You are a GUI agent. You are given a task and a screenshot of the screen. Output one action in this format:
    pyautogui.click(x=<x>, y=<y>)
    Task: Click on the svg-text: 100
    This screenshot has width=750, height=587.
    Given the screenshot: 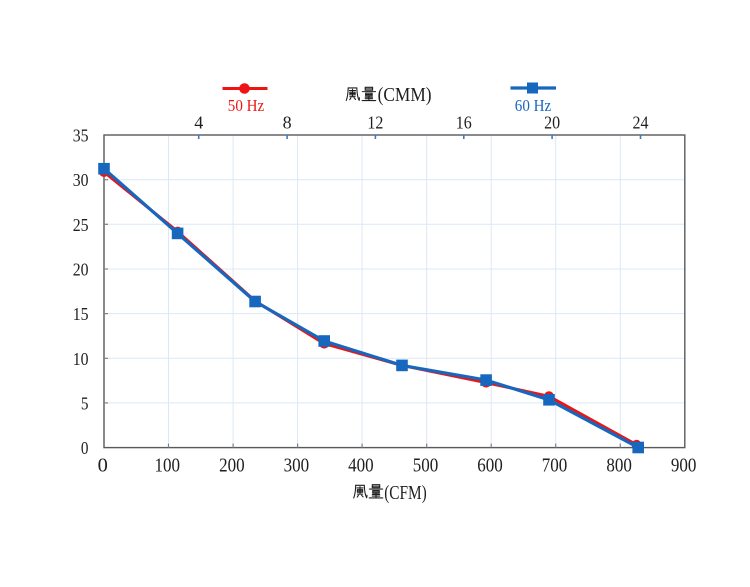 What is the action you would take?
    pyautogui.click(x=168, y=466)
    